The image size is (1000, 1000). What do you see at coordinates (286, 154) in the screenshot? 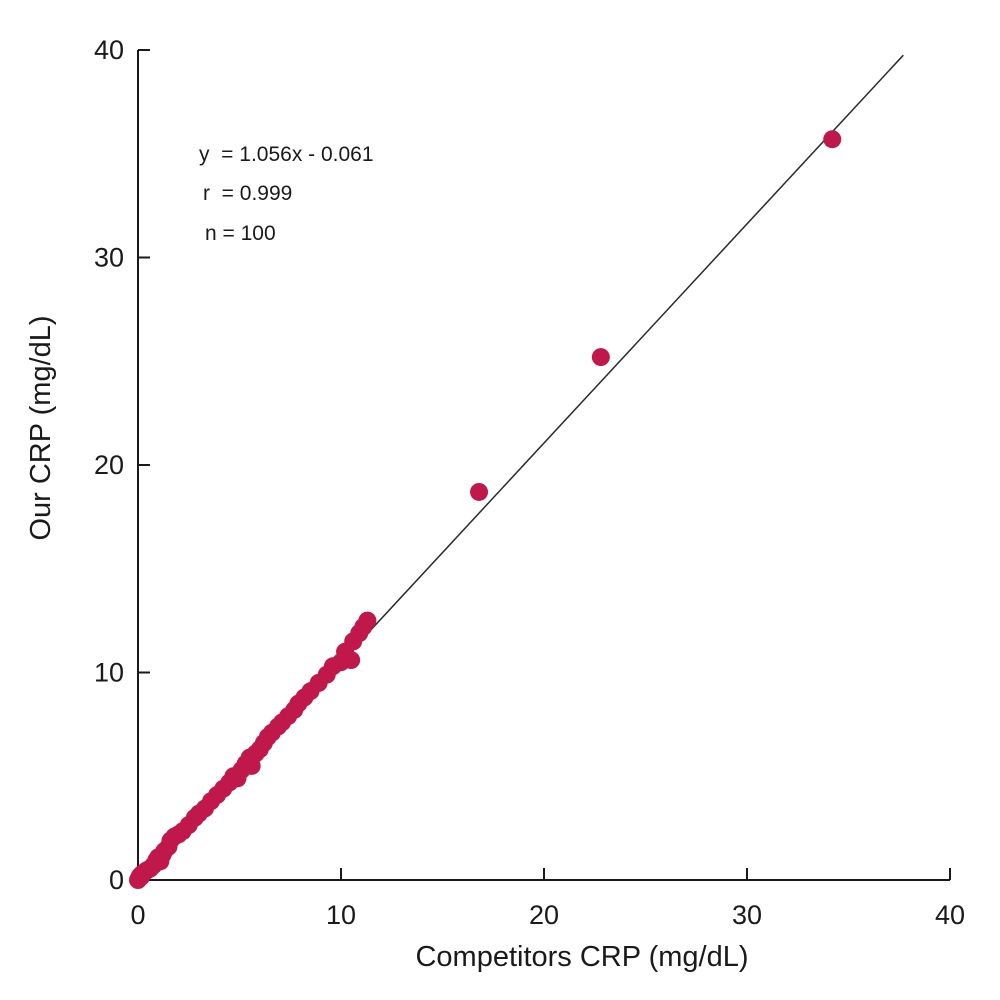
I see `regression-equation: y = 1.056x - 0.061` at bounding box center [286, 154].